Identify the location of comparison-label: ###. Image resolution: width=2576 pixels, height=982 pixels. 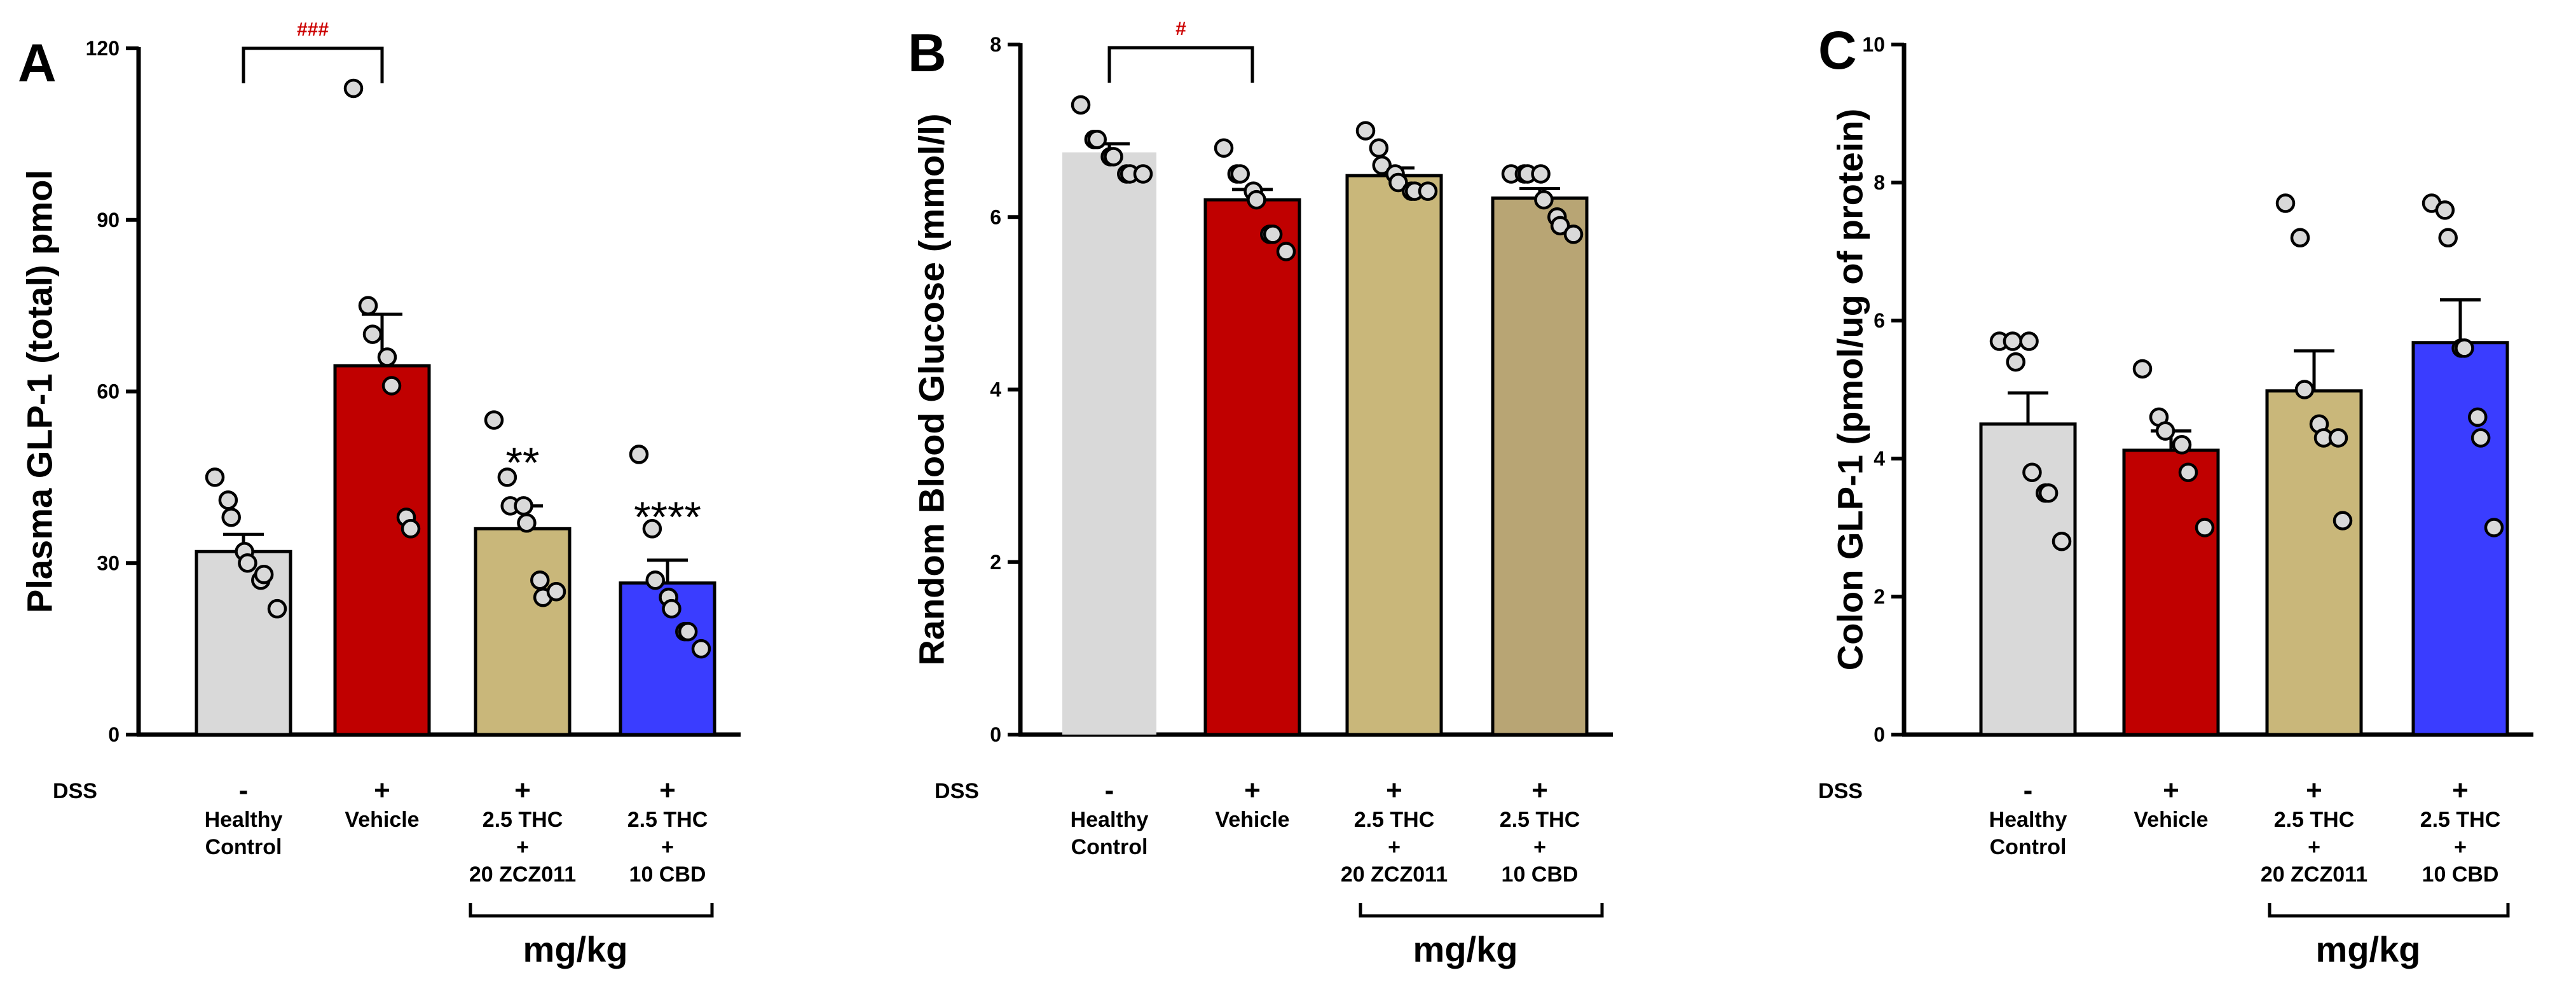
(313, 30).